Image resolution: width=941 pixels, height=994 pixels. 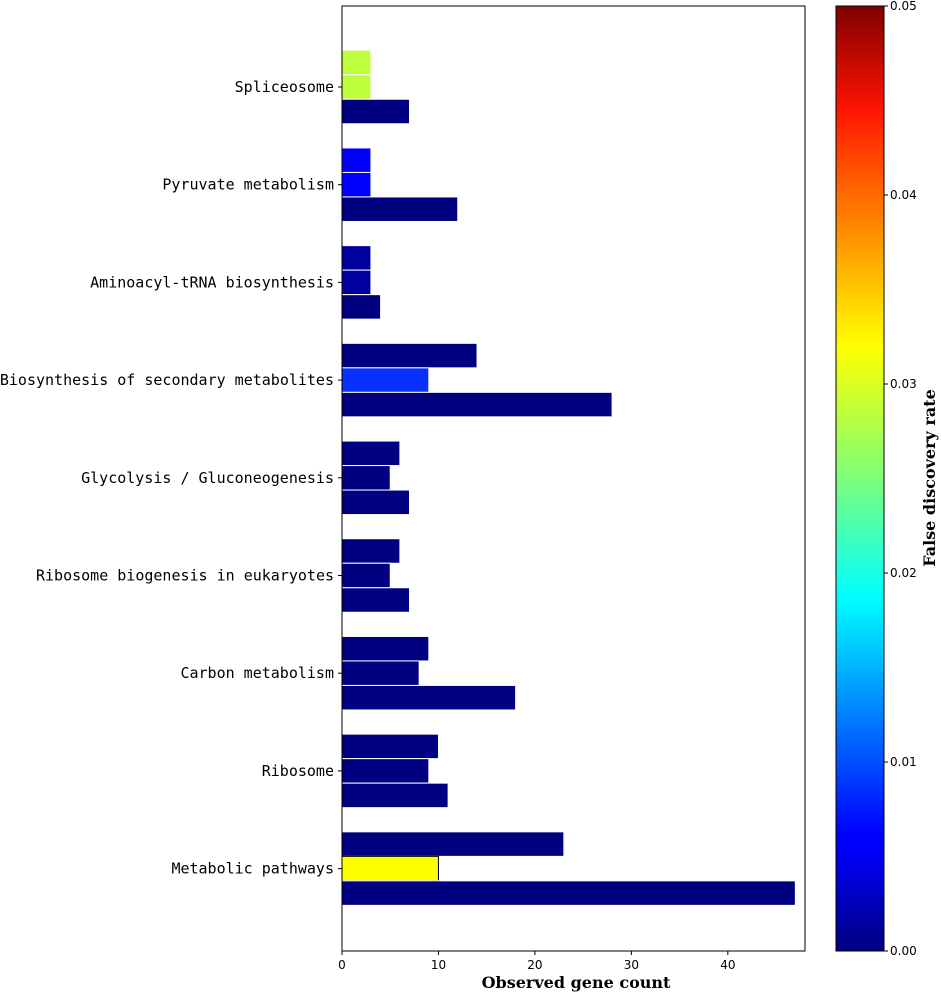 I want to click on category-label: Ribosome, so click(x=298, y=771).